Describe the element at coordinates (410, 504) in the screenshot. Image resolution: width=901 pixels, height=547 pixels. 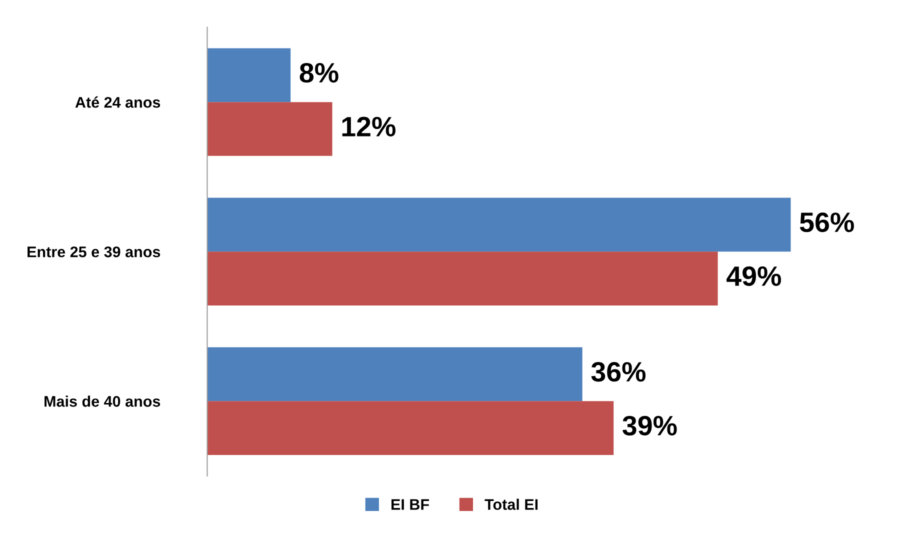
I see `legend-label: EI BF` at that location.